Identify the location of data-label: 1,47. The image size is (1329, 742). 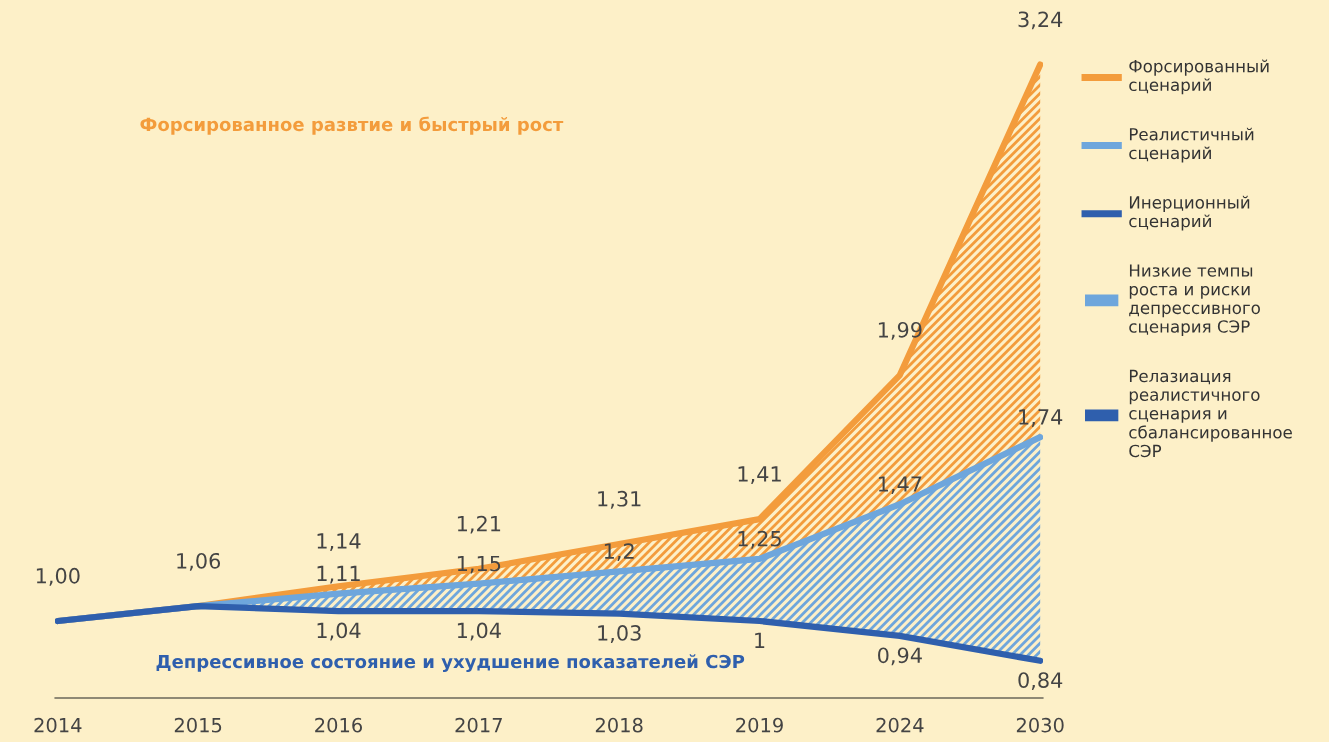
(900, 485).